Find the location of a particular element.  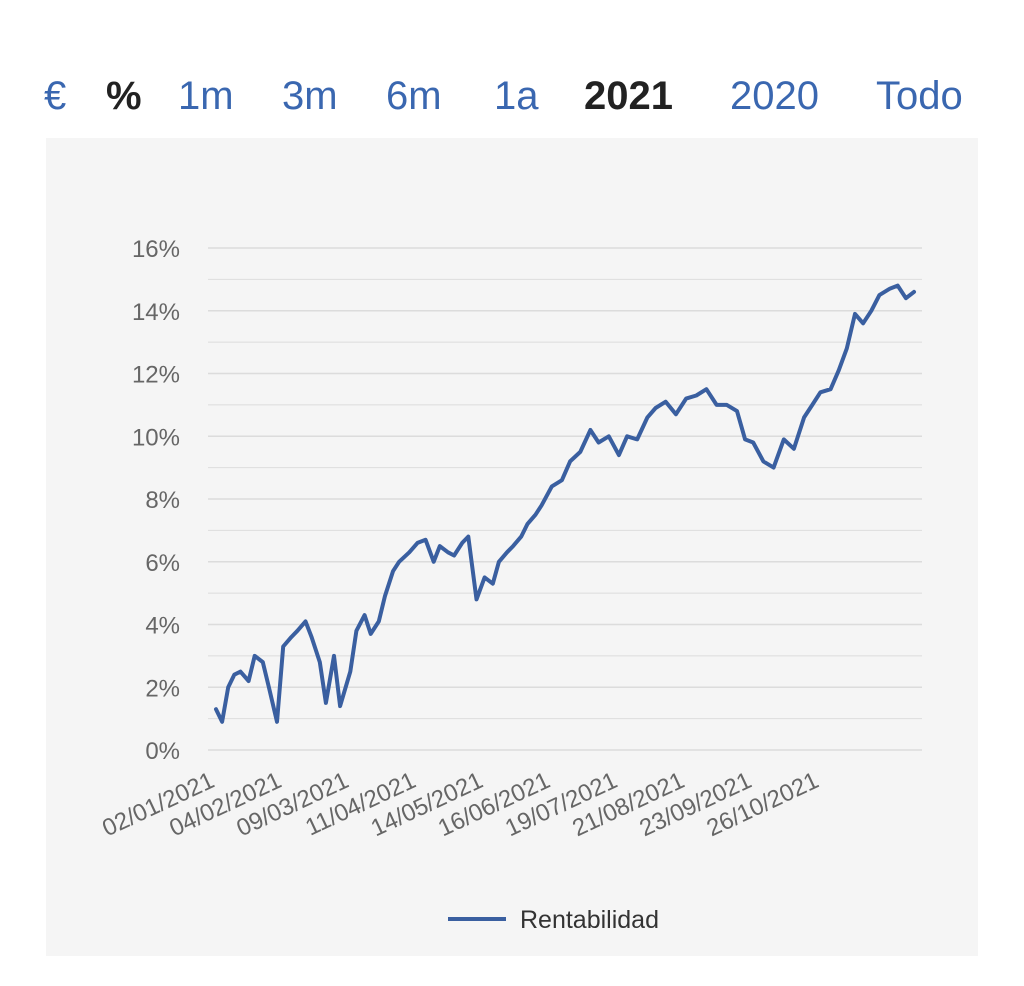

y-tick-label: 8% is located at coordinates (162, 500).